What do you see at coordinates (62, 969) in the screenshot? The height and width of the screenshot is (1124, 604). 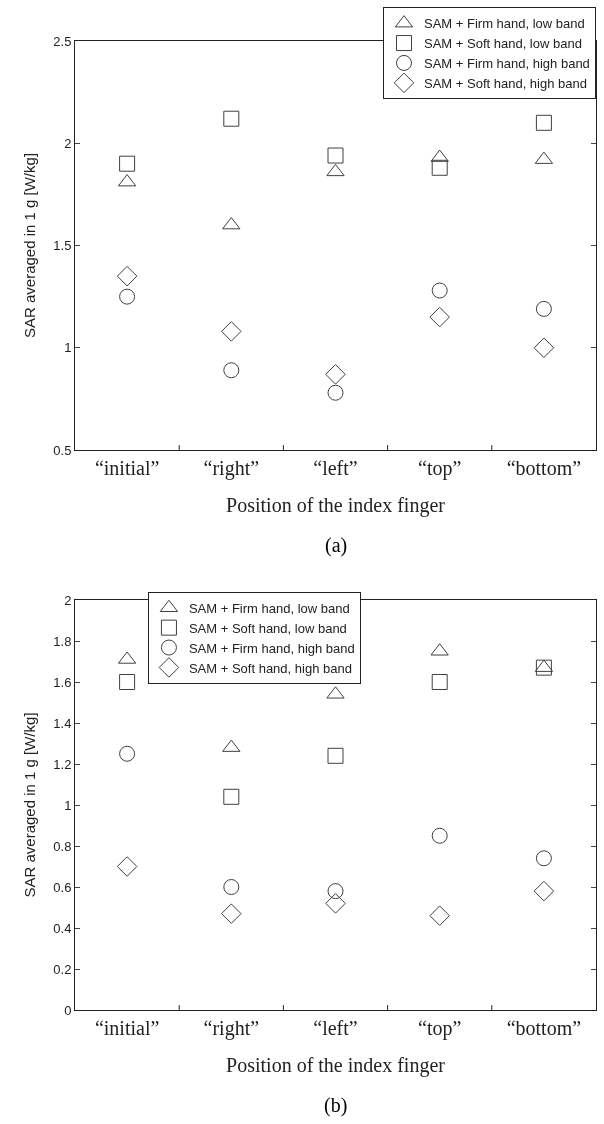 I see `y-tick-label: 0.2` at bounding box center [62, 969].